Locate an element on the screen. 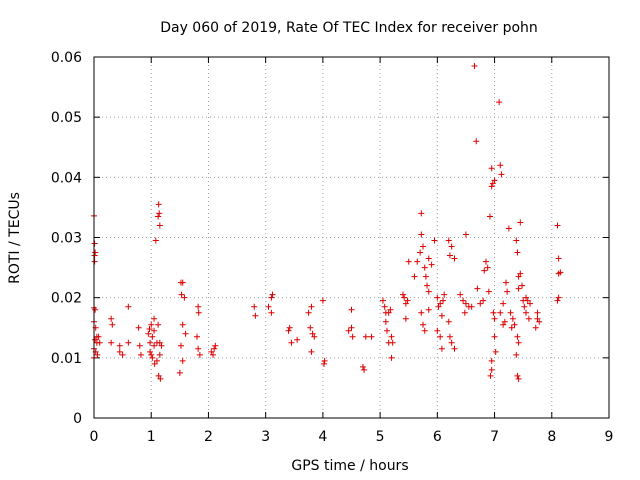  x-tick-label: 9 is located at coordinates (609, 437).